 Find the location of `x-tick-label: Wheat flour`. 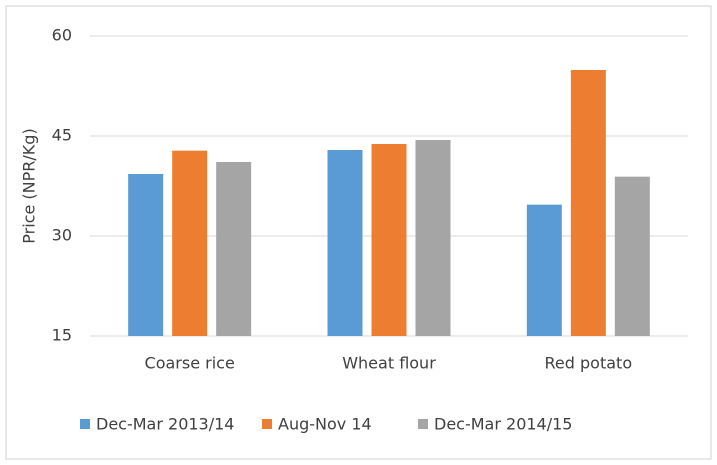

x-tick-label: Wheat flour is located at coordinates (389, 363).